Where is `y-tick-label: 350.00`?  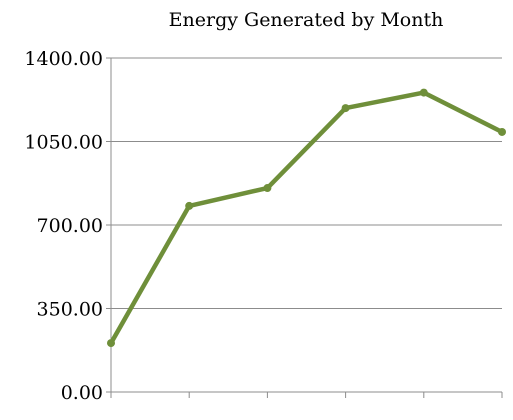 y-tick-label: 350.00 is located at coordinates (70, 310).